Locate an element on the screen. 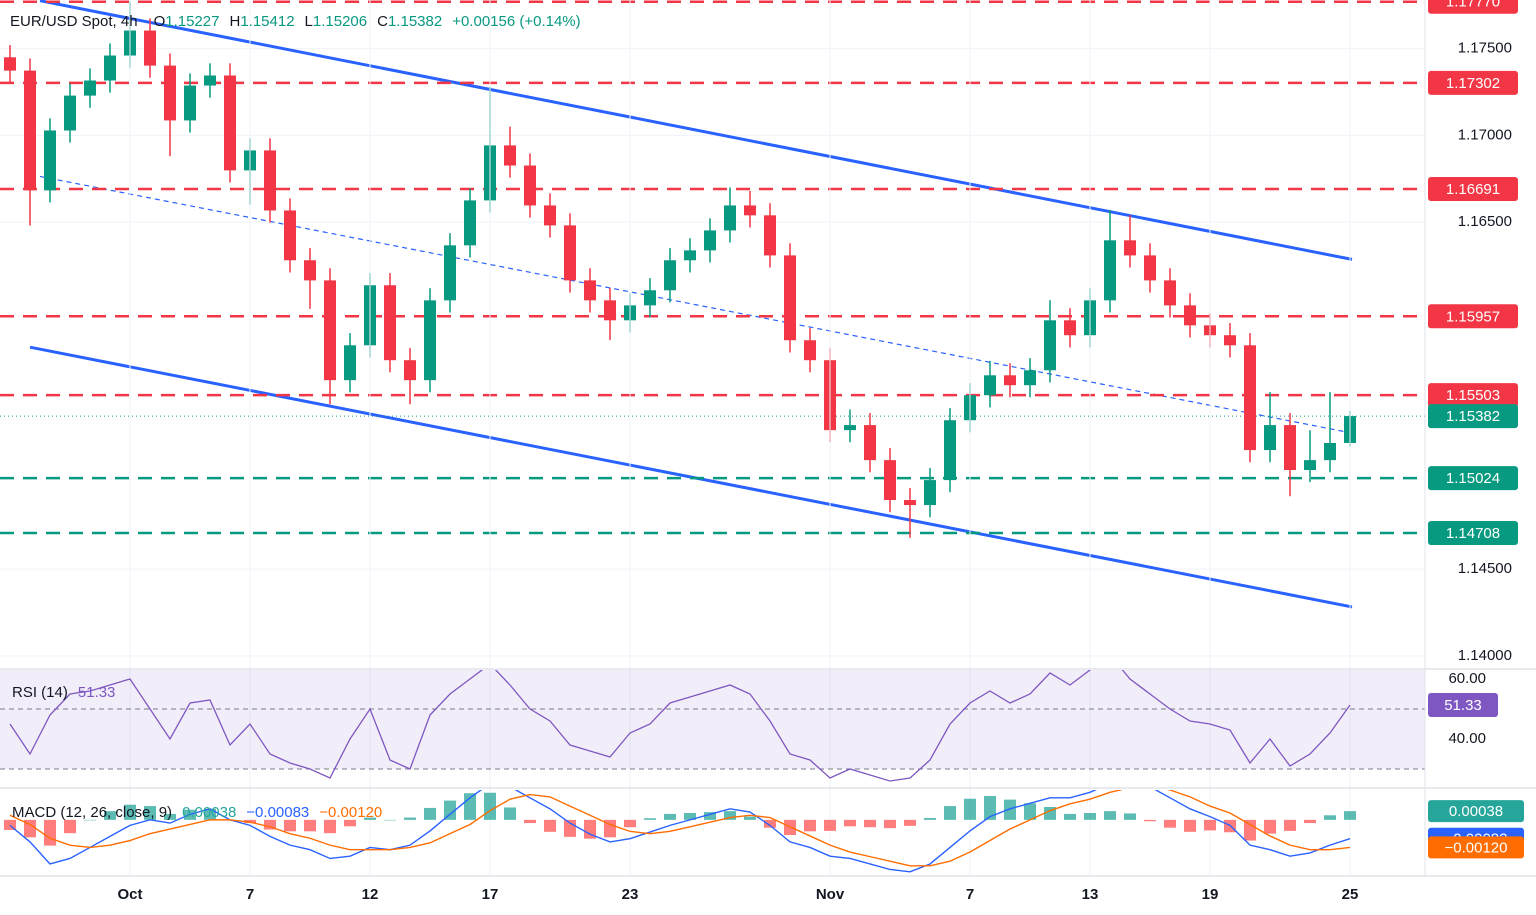  ohlc-key: O is located at coordinates (160, 21).